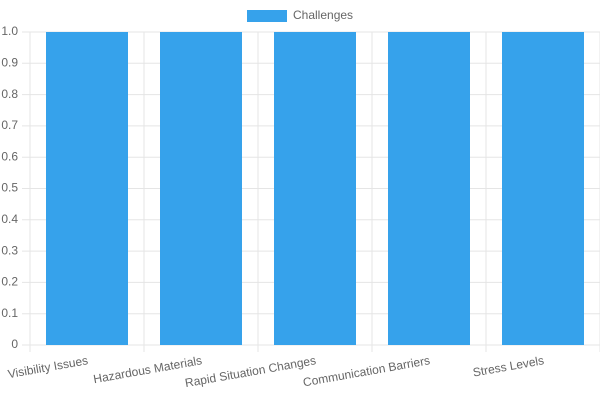 Image resolution: width=600 pixels, height=400 pixels. I want to click on y-tick-label: 0.5, so click(9, 188).